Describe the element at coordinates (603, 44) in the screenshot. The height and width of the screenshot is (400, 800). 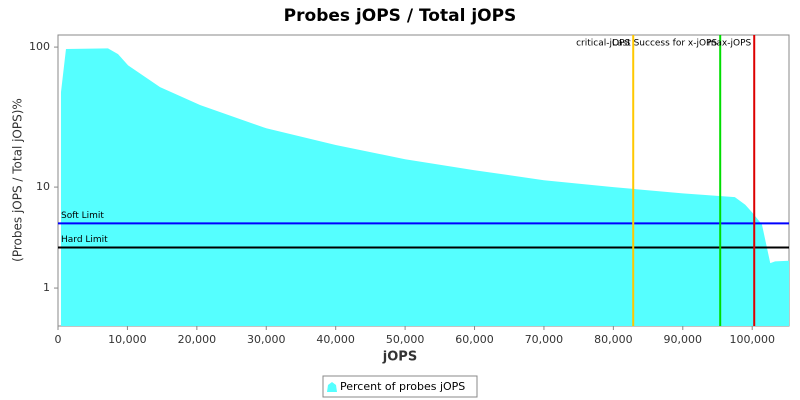
I see `marker-label: critical-jOPS` at that location.